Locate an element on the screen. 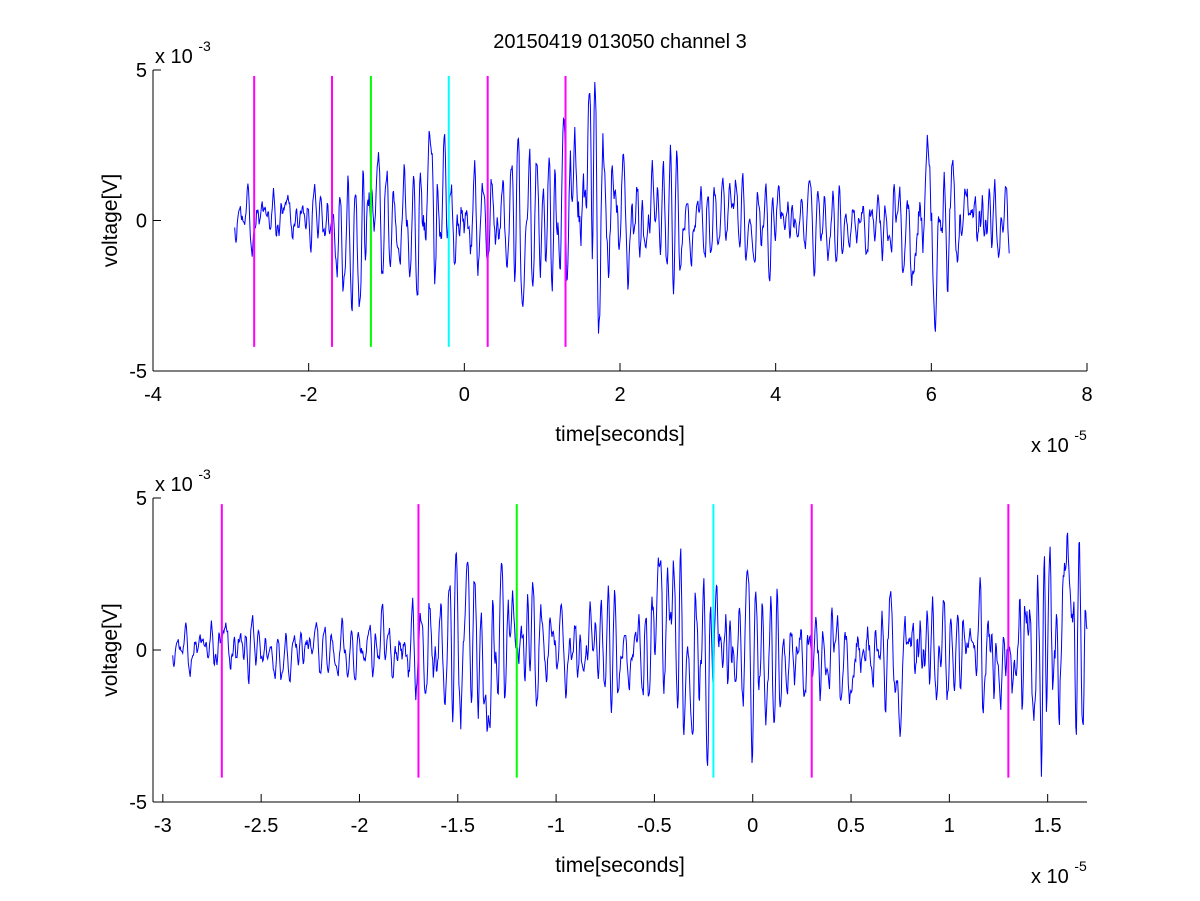  figure-title: 20150419 013050 channel 3 is located at coordinates (620, 42).